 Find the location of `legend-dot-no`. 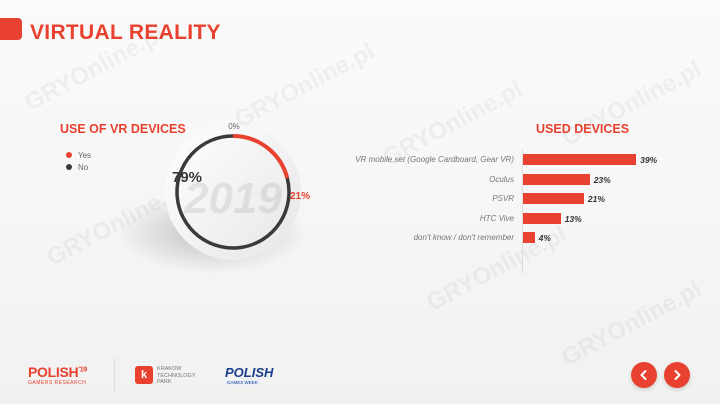

legend-dot-no is located at coordinates (69, 167).